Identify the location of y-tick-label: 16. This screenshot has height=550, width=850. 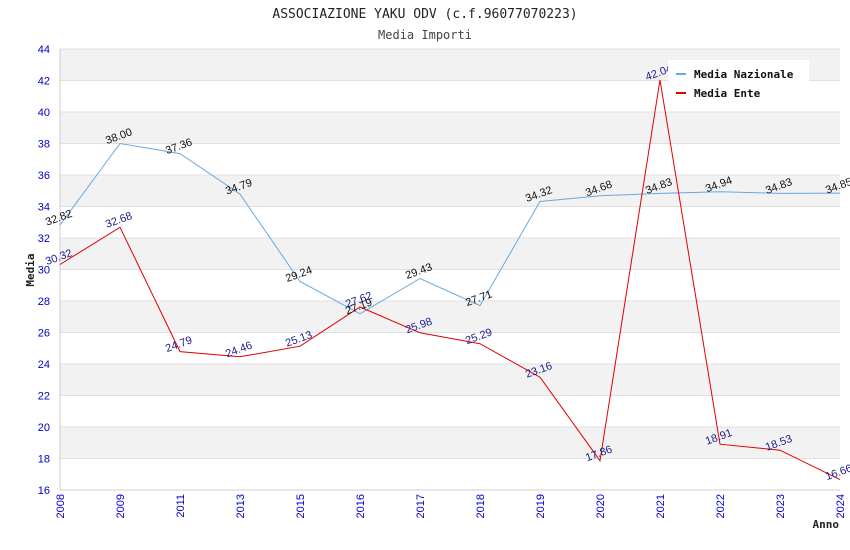
(44, 491).